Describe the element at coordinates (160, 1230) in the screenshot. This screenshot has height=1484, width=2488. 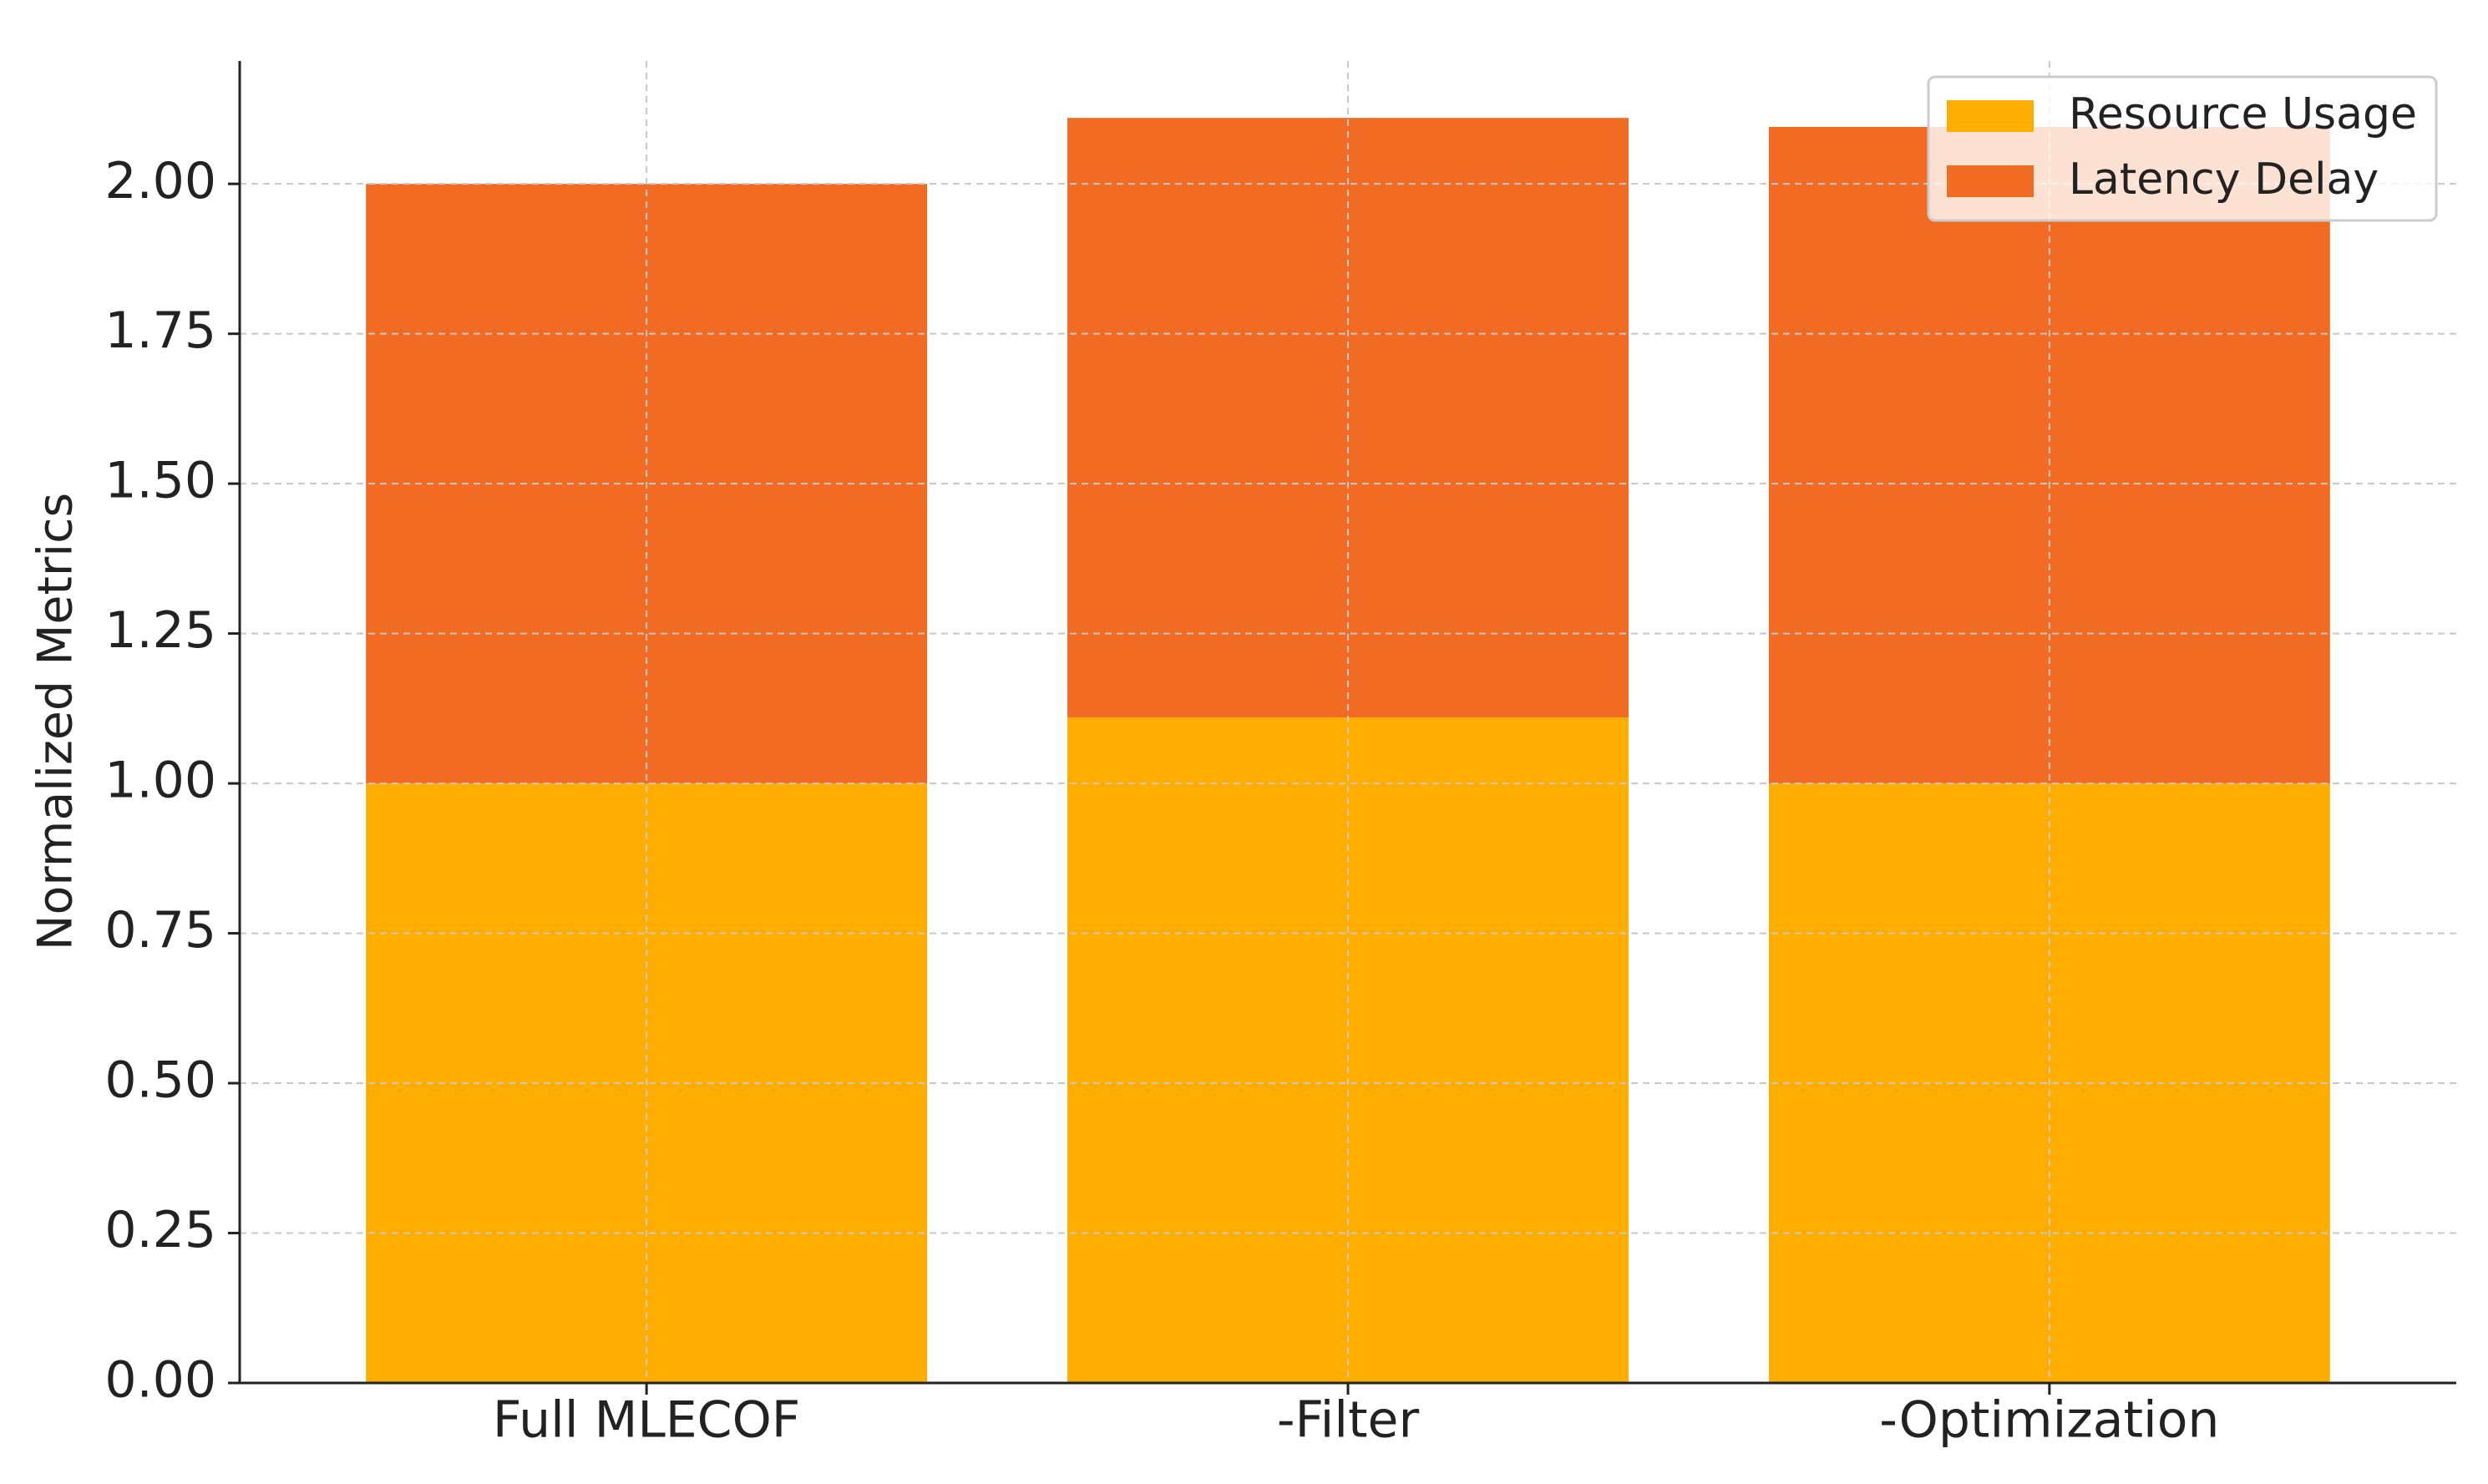
I see `y-tick-label: 0.25` at that location.